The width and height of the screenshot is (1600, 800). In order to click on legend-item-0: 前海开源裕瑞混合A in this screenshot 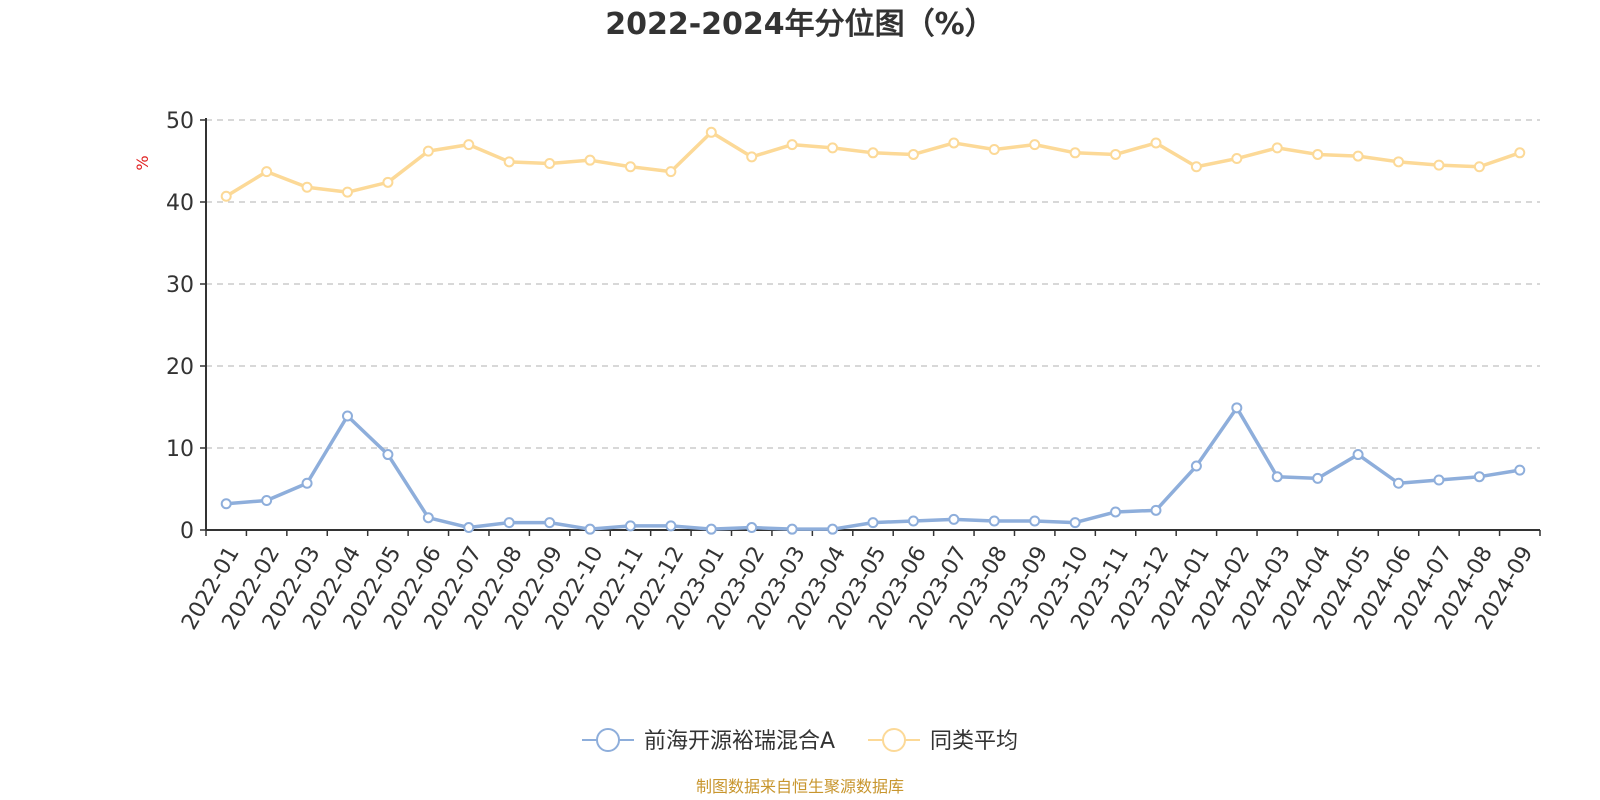, I will do `click(708, 741)`.